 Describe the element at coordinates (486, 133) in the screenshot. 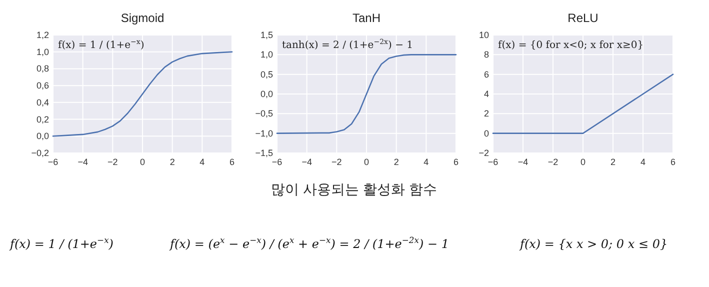

I see `y-tick-label: 0` at that location.